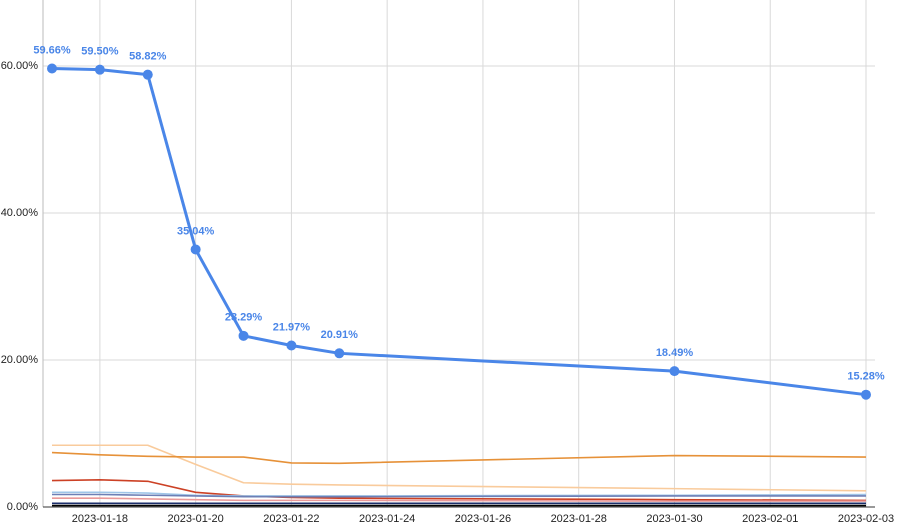 The image size is (900, 530). What do you see at coordinates (22, 507) in the screenshot?
I see `y-tick-label: 0.00%` at bounding box center [22, 507].